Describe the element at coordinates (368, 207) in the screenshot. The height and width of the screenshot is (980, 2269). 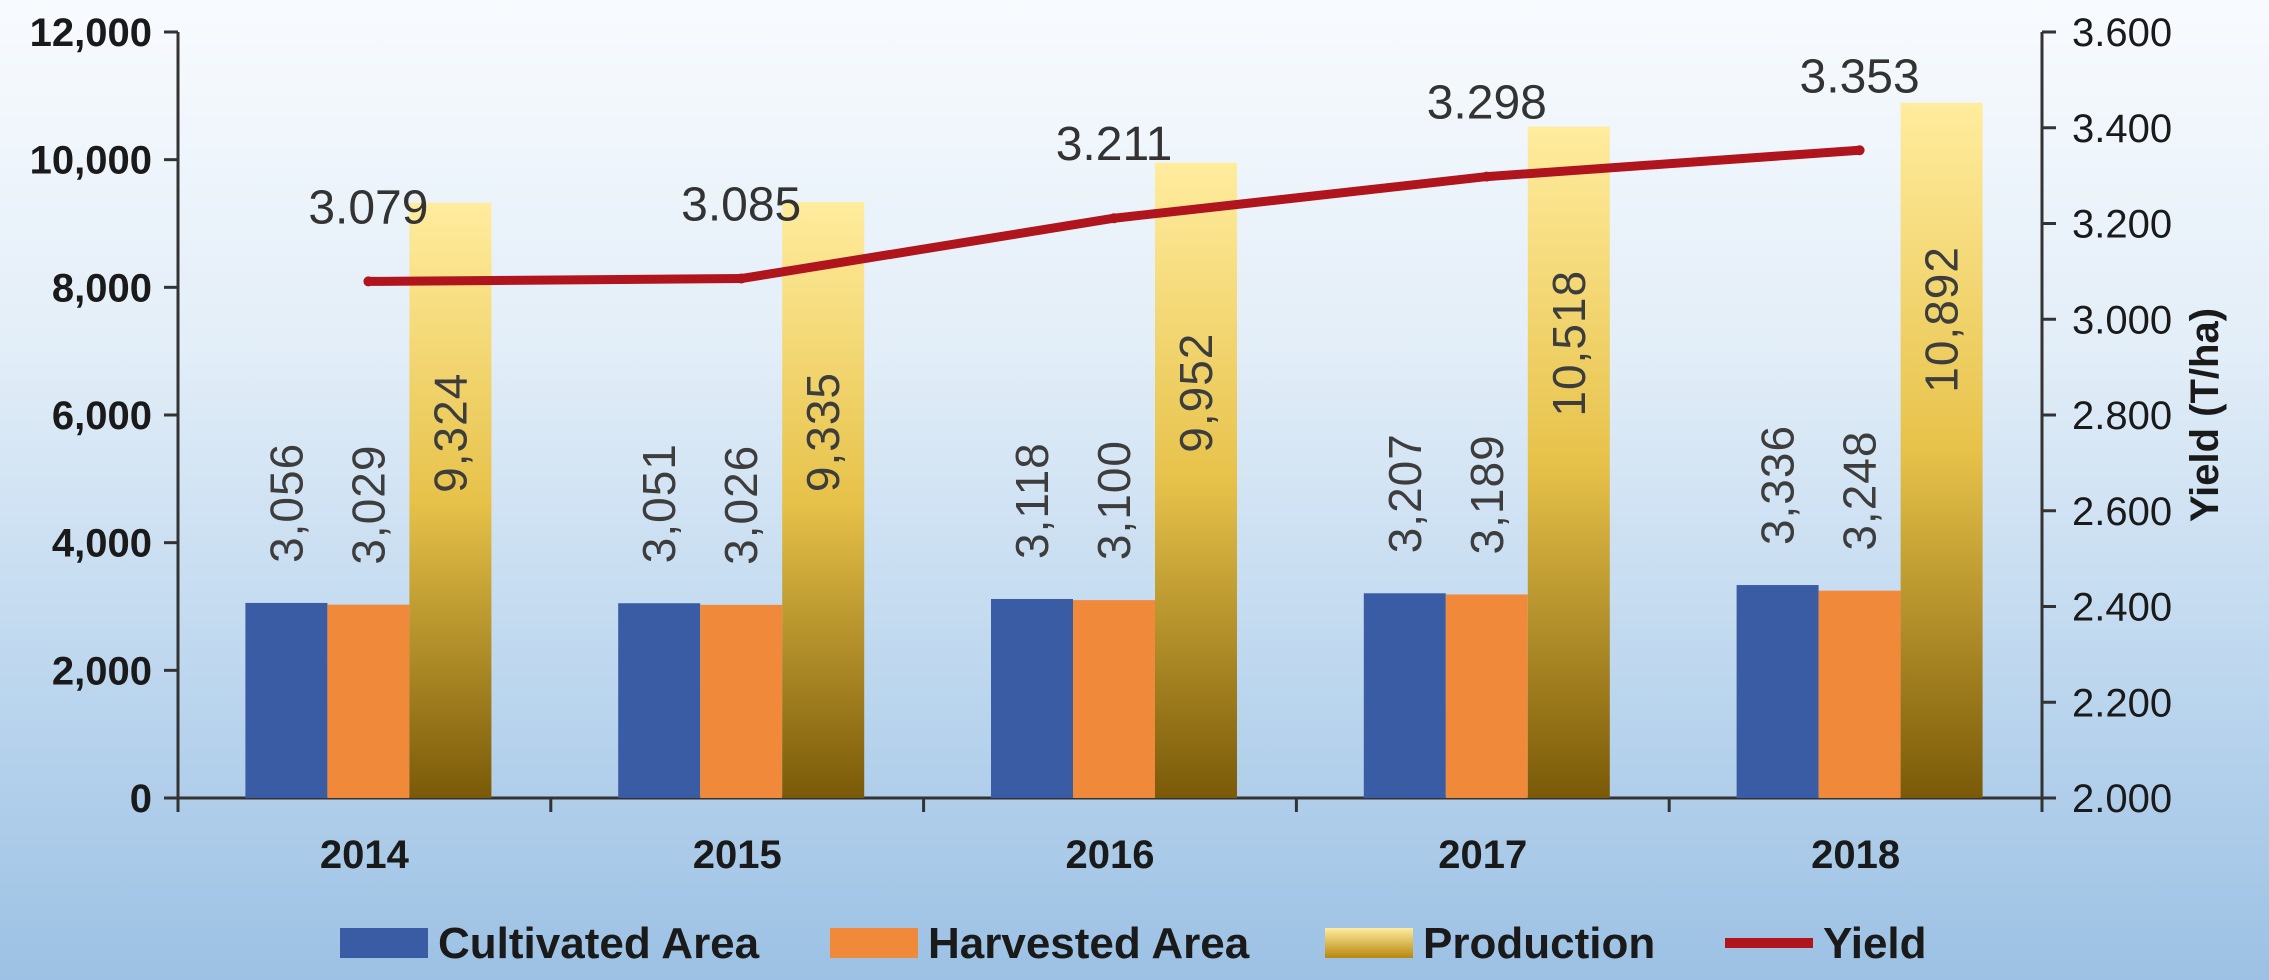
I see `yield-data-label: 3.079` at that location.